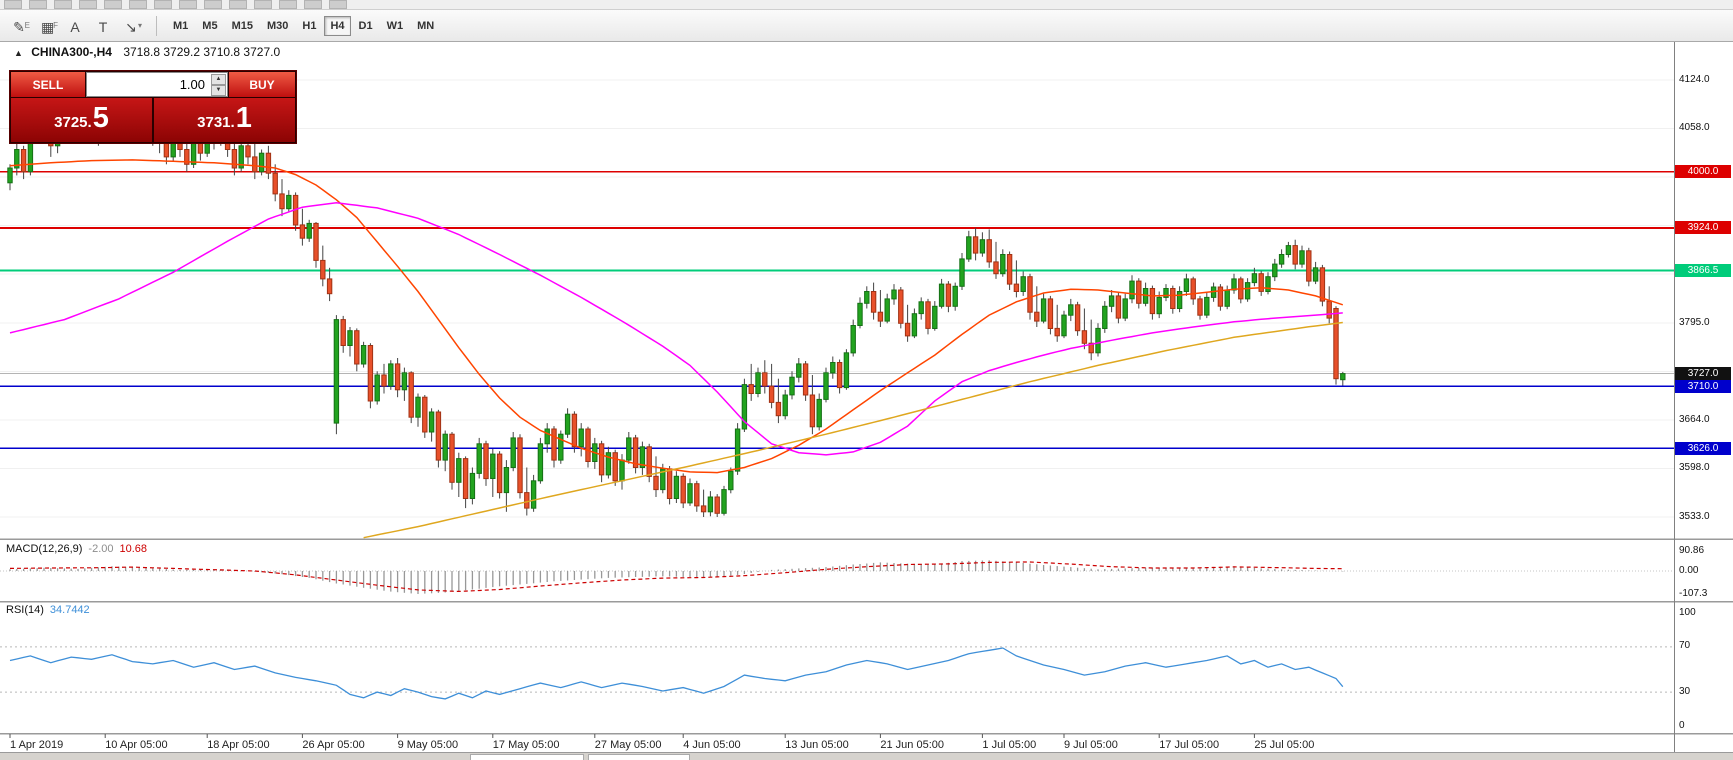  I want to click on price-axis-label: 3598.0, so click(1694, 468).